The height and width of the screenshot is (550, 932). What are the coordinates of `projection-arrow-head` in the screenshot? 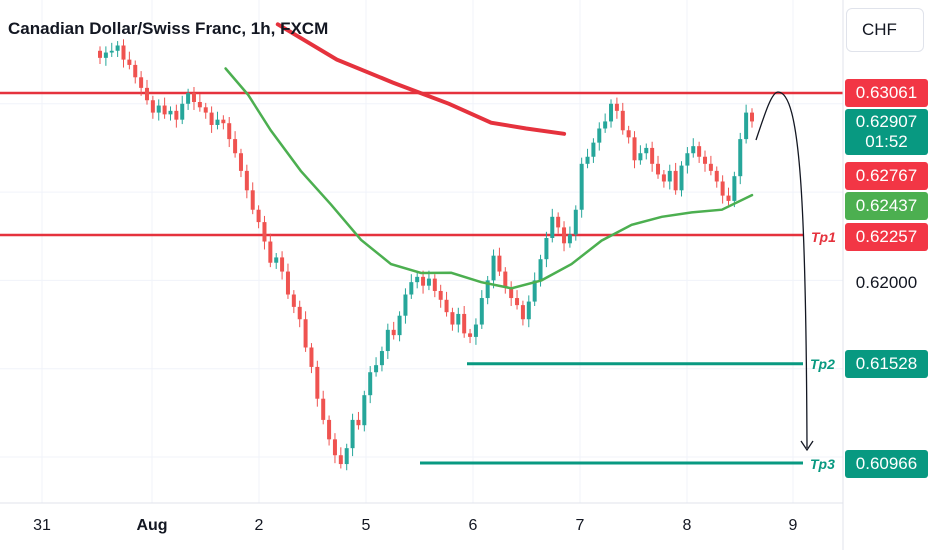 It's located at (807, 446).